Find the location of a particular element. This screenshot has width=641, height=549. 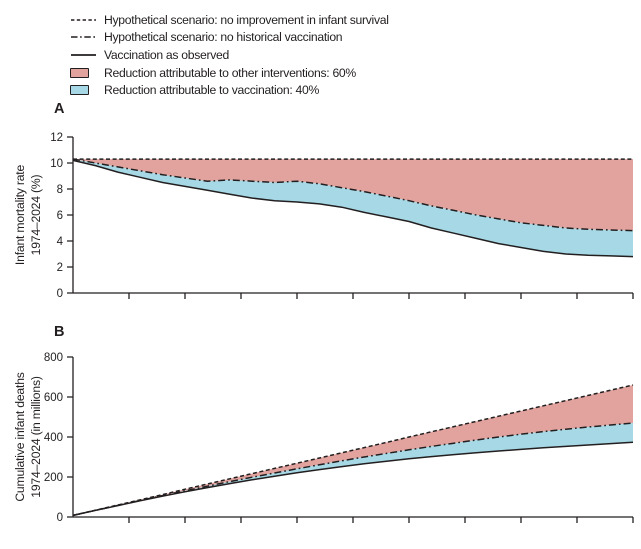

y-tick-label: 12 is located at coordinates (56, 138).